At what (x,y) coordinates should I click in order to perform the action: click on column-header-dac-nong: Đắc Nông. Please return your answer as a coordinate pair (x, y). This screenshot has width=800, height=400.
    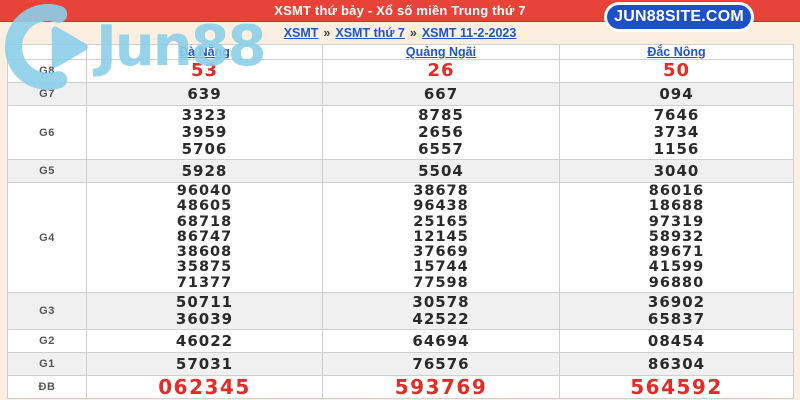
    Looking at the image, I should click on (676, 52).